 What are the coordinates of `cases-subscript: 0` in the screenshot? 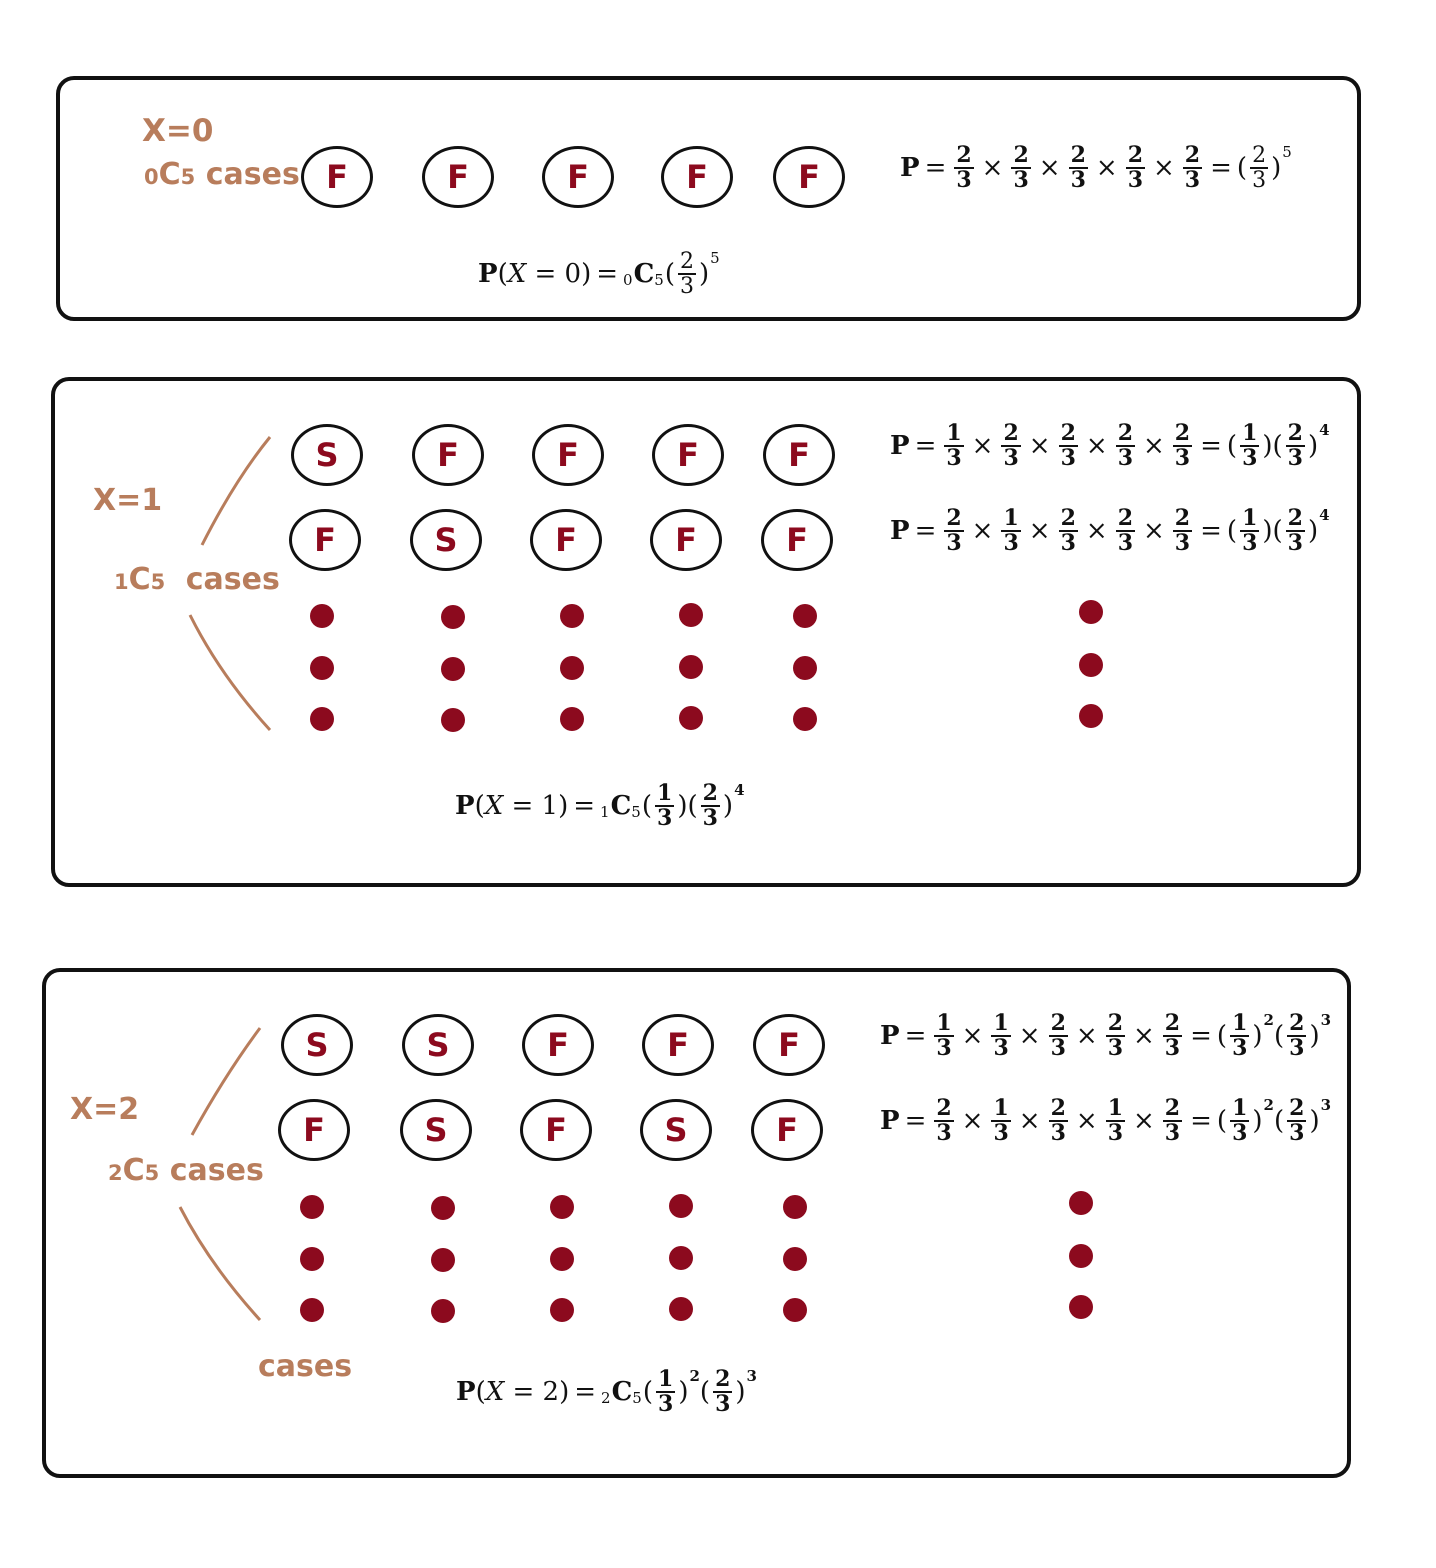 It's located at (151, 177).